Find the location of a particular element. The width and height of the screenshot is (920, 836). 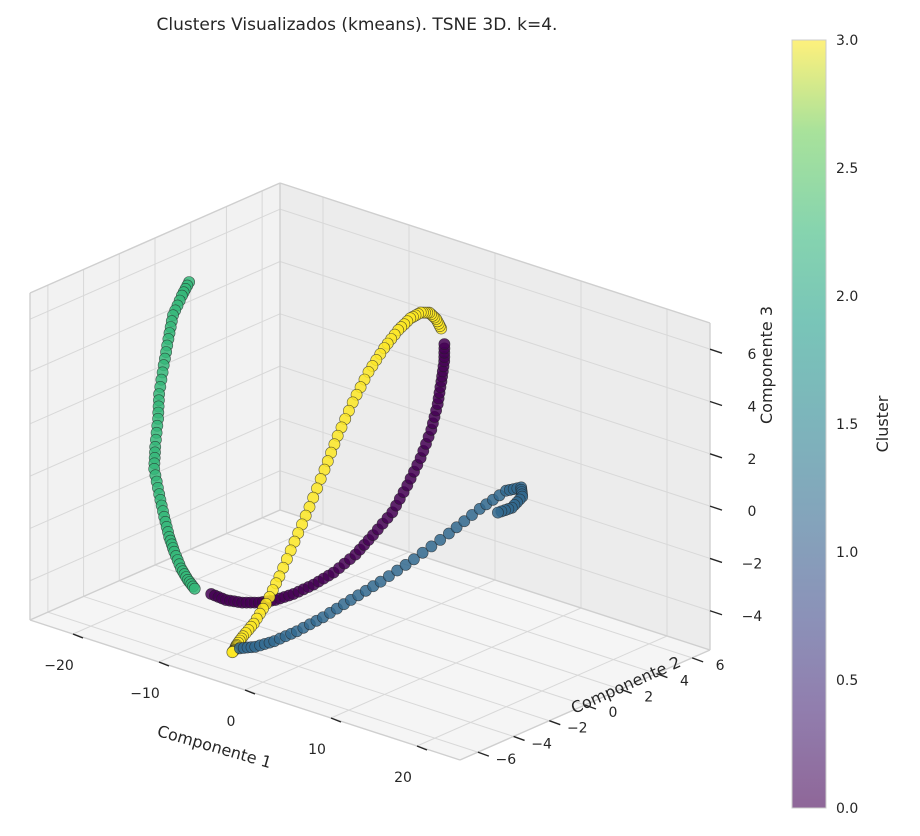

x-tick-label: −20 is located at coordinates (59, 666).